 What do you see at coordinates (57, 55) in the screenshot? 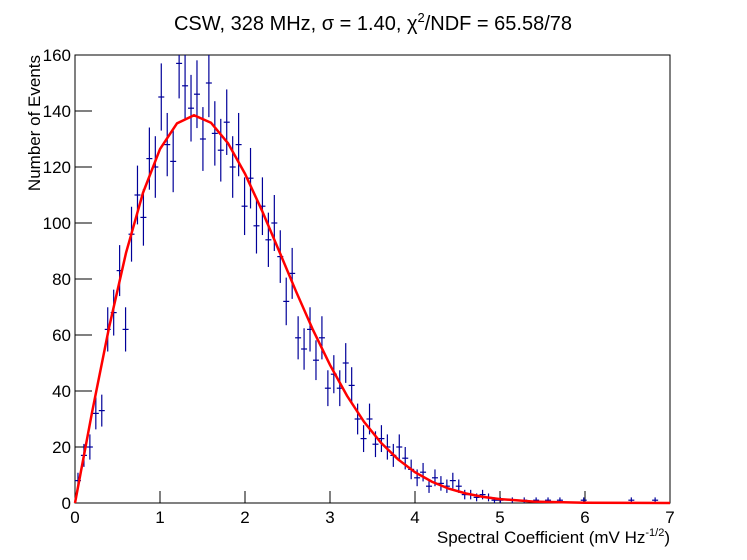
I see `y-tick-label: 160` at bounding box center [57, 55].